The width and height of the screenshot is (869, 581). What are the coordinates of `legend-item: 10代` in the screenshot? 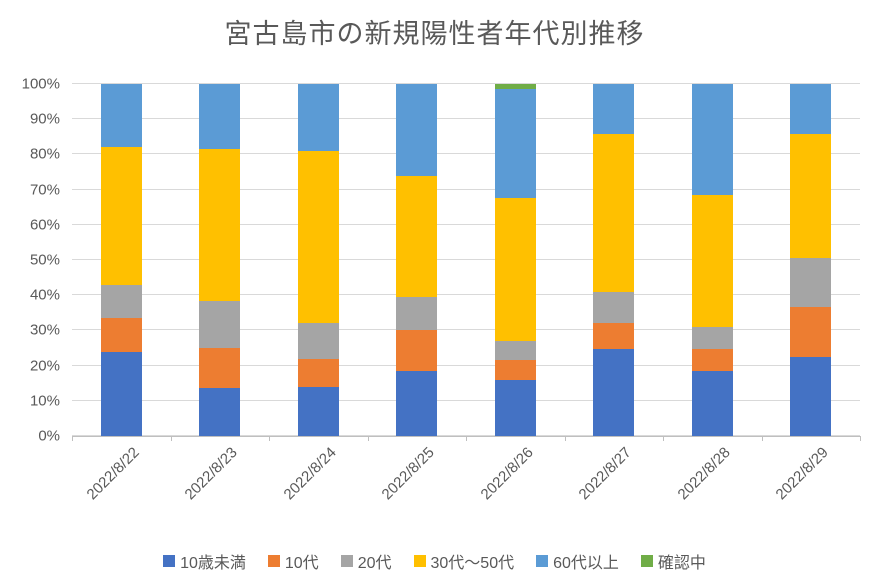 It's located at (293, 561).